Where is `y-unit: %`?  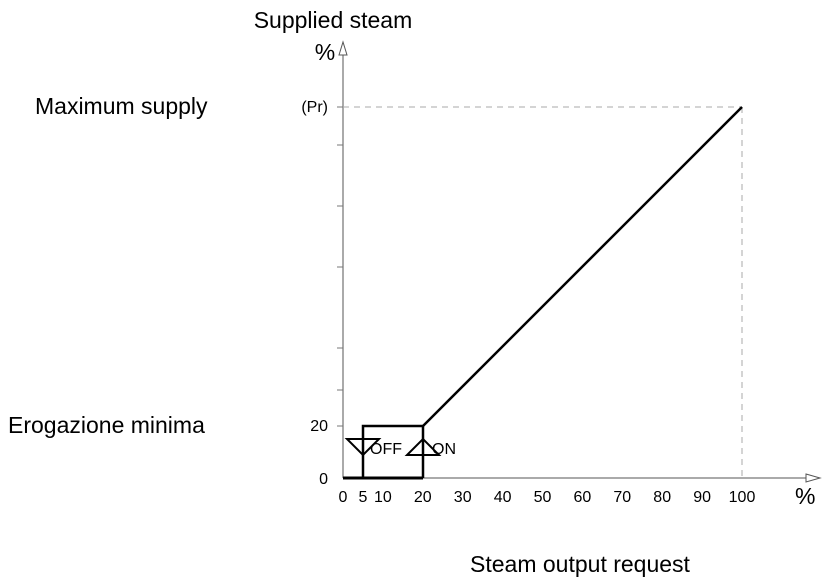 y-unit: % is located at coordinates (325, 52).